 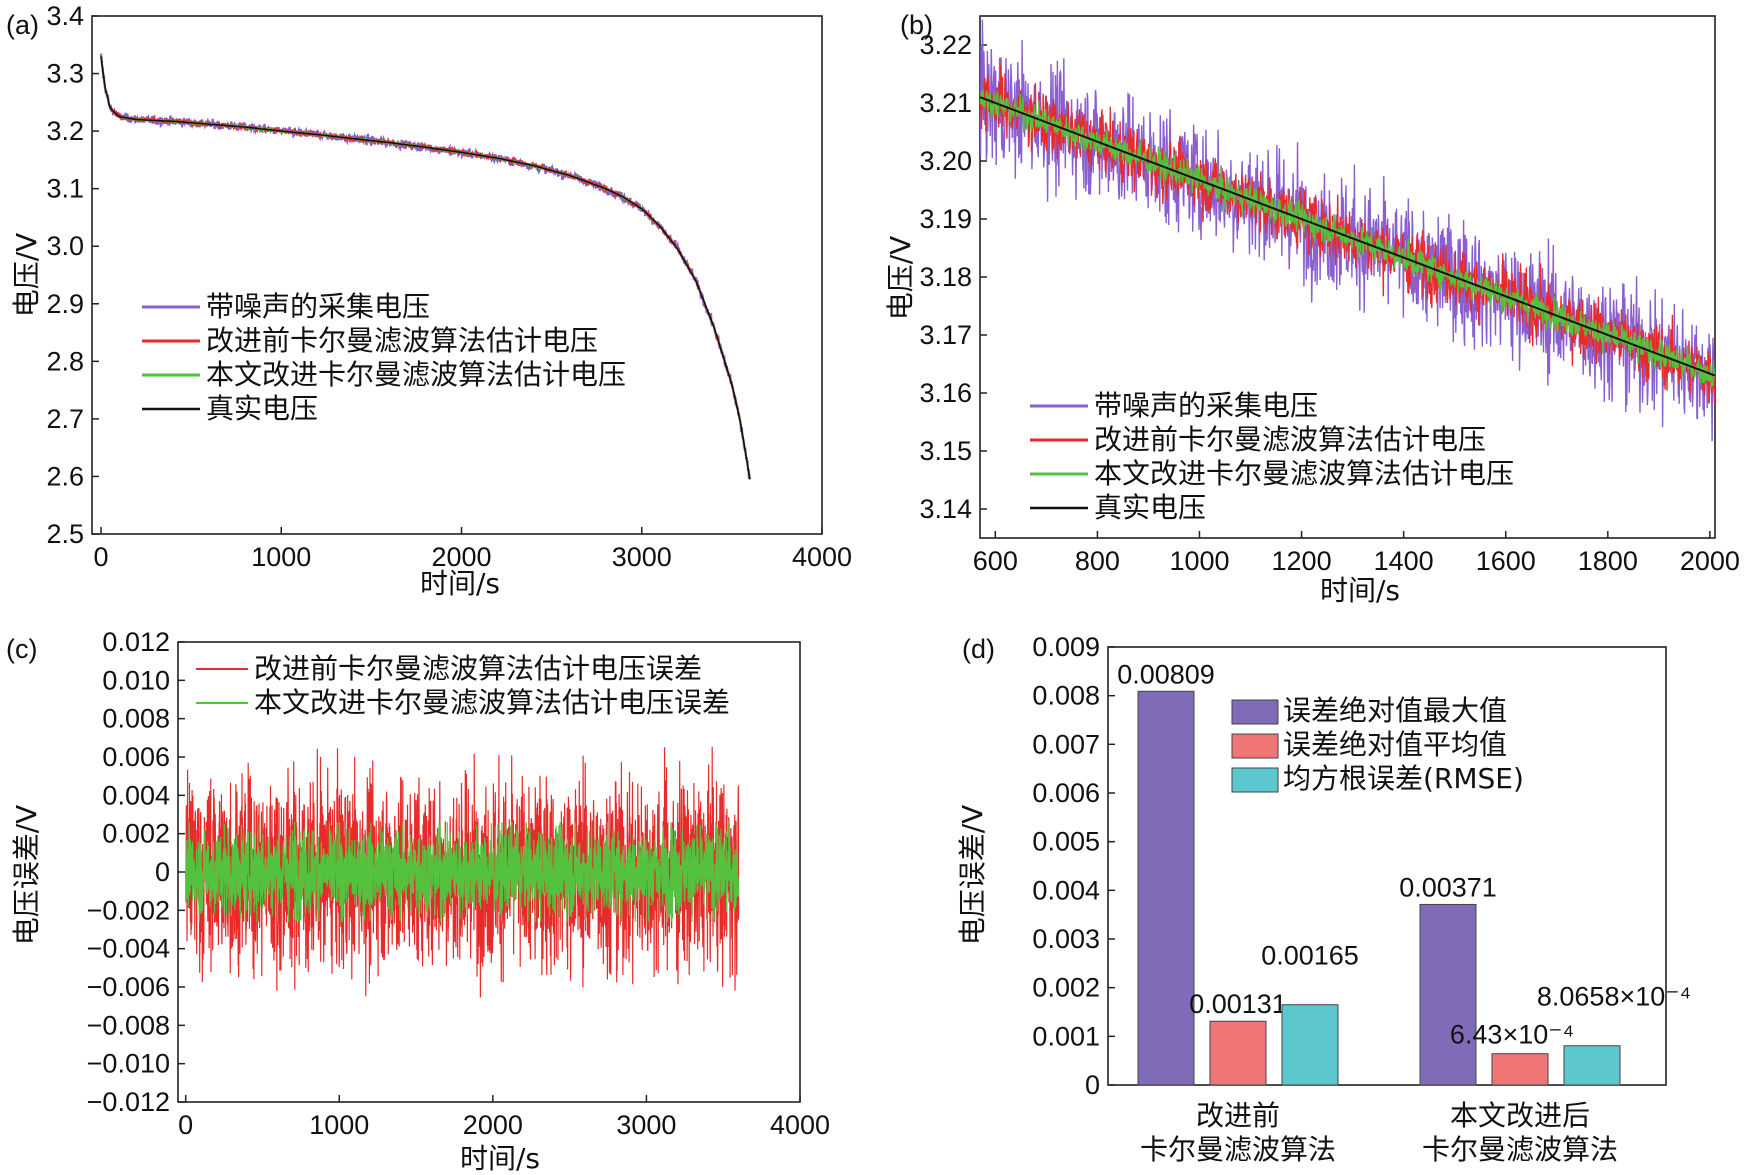 What do you see at coordinates (1066, 744) in the screenshot?
I see `y-tick-label: 0.007` at bounding box center [1066, 744].